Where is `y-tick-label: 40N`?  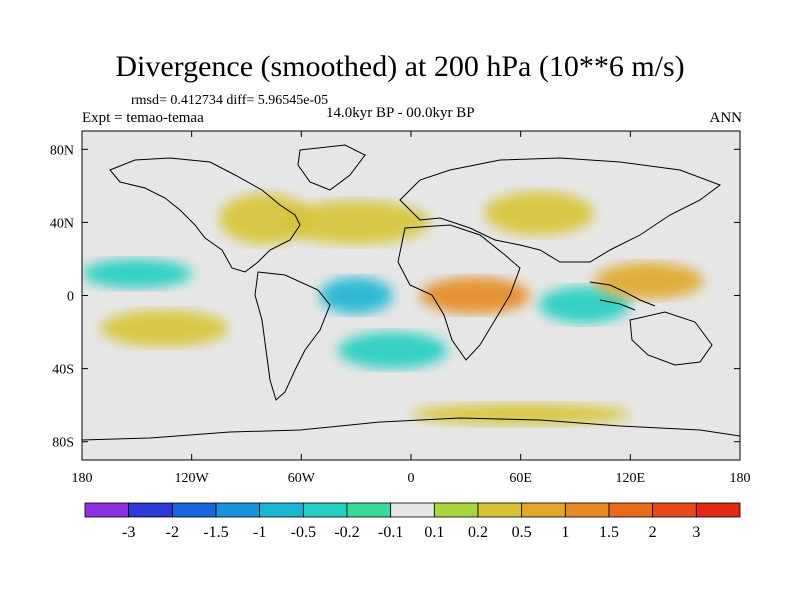 y-tick-label: 40N is located at coordinates (62, 223).